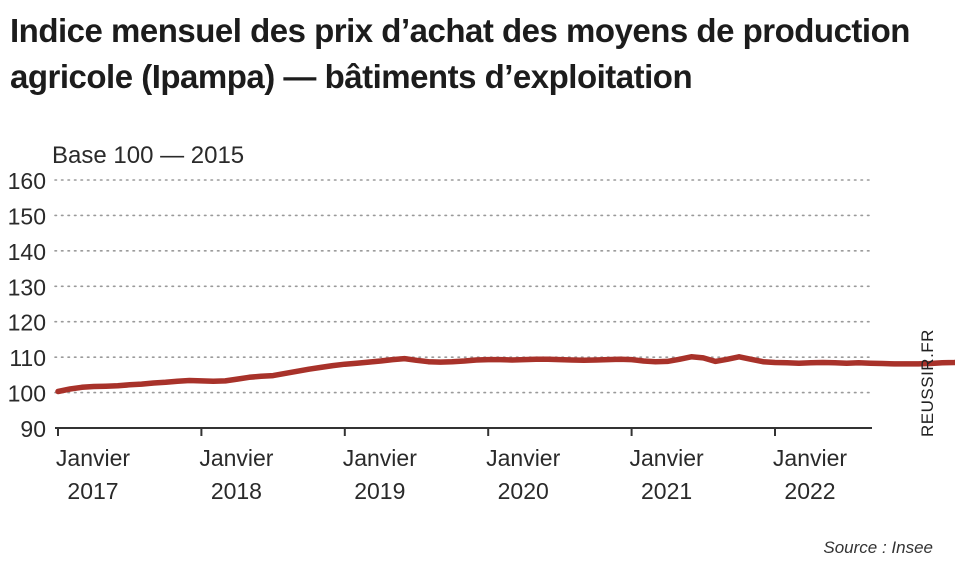  What do you see at coordinates (148, 155) in the screenshot?
I see `base-label: Base 100 — 2015` at bounding box center [148, 155].